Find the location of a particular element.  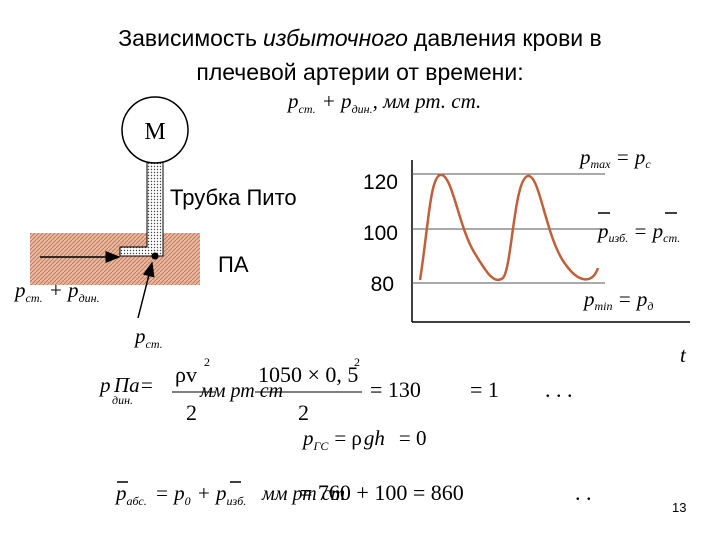

title: Зависимость избыточного давления крови в is located at coordinates (360, 38).